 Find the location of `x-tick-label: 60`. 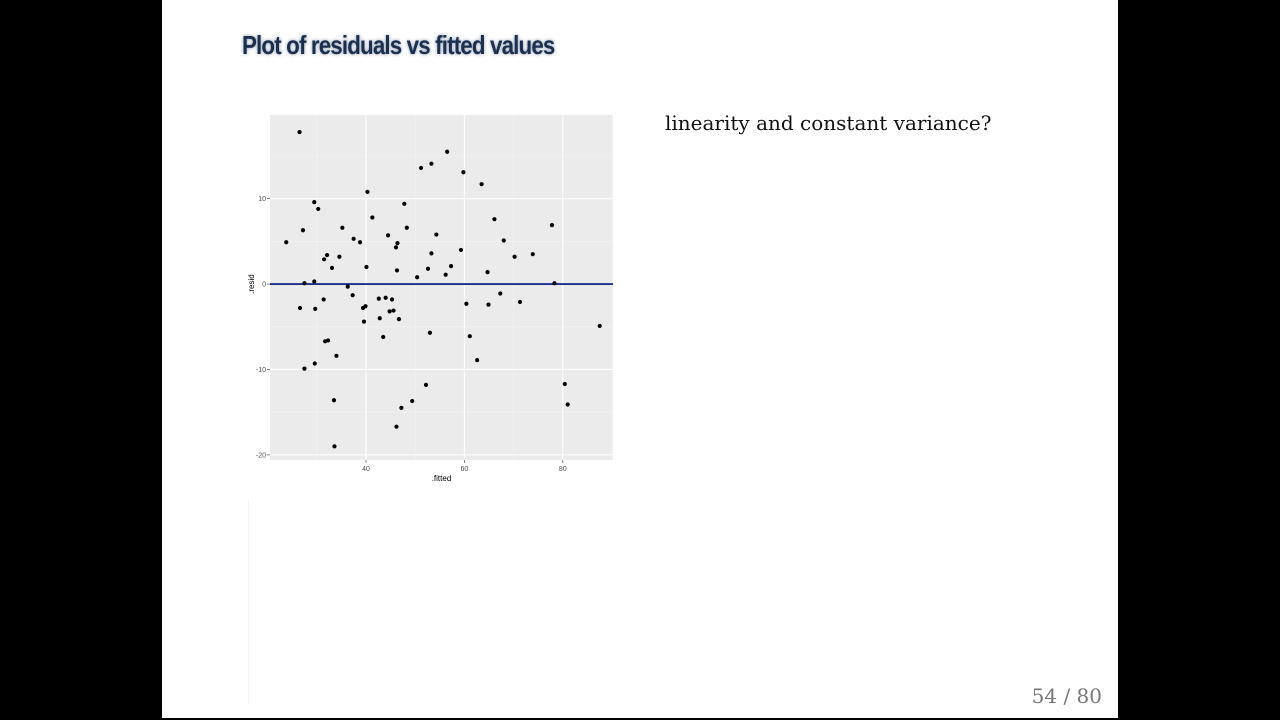

x-tick-label: 60 is located at coordinates (464, 469).